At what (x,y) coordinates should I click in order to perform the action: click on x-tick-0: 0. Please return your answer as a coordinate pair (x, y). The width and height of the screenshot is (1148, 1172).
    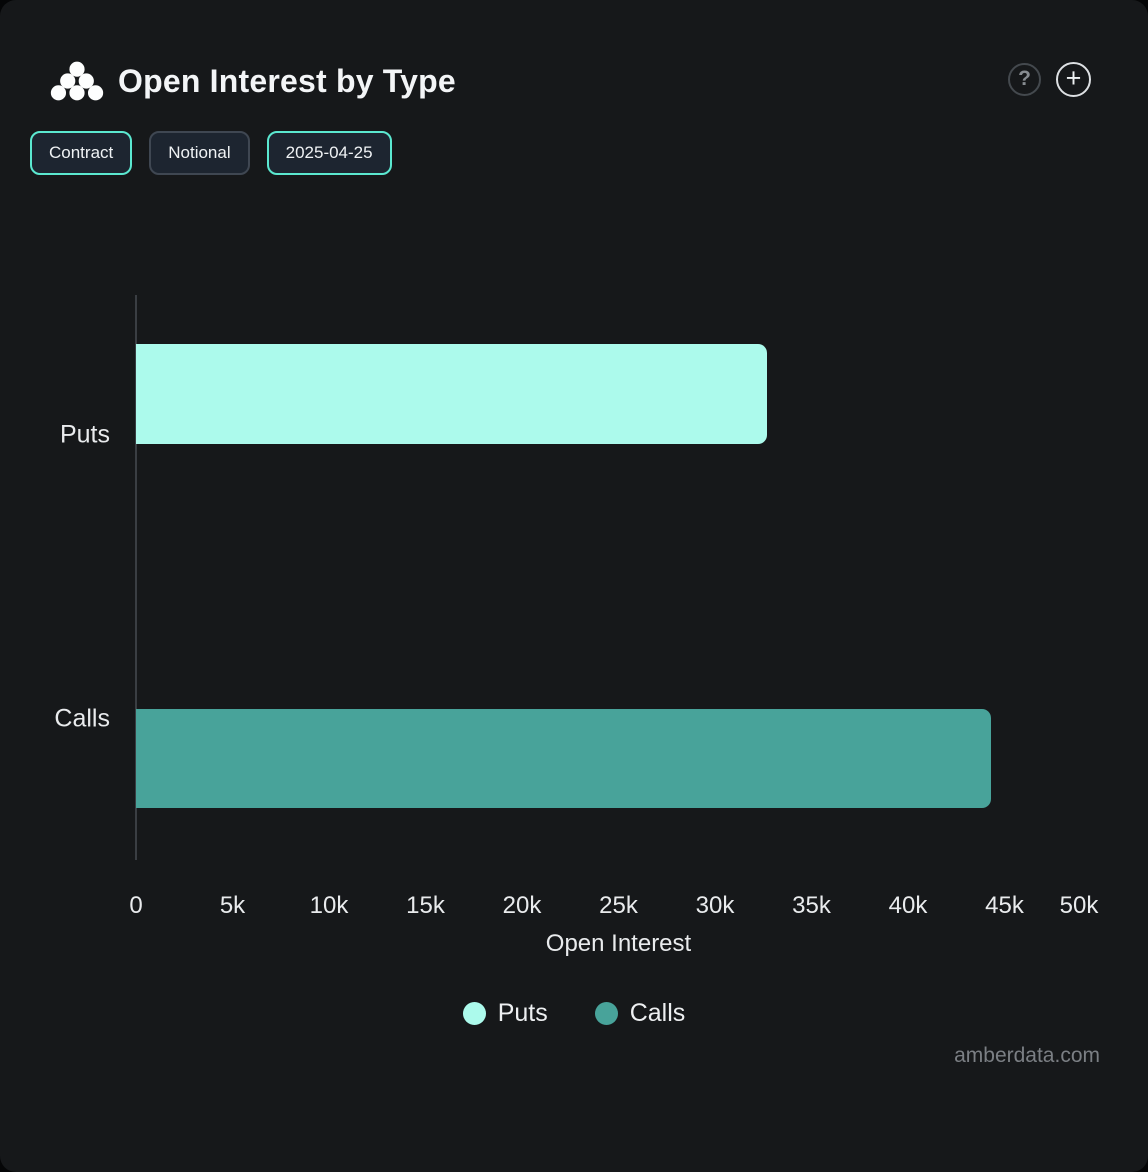
    Looking at the image, I should click on (136, 905).